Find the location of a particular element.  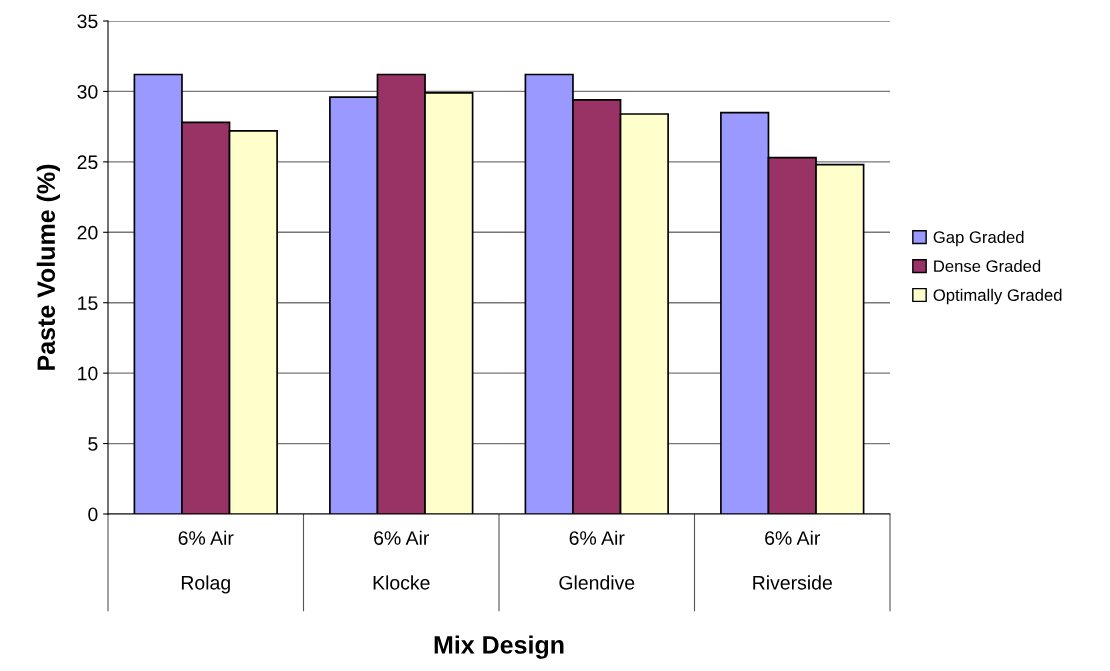

x-axis-title: Mix Design is located at coordinates (499, 647).